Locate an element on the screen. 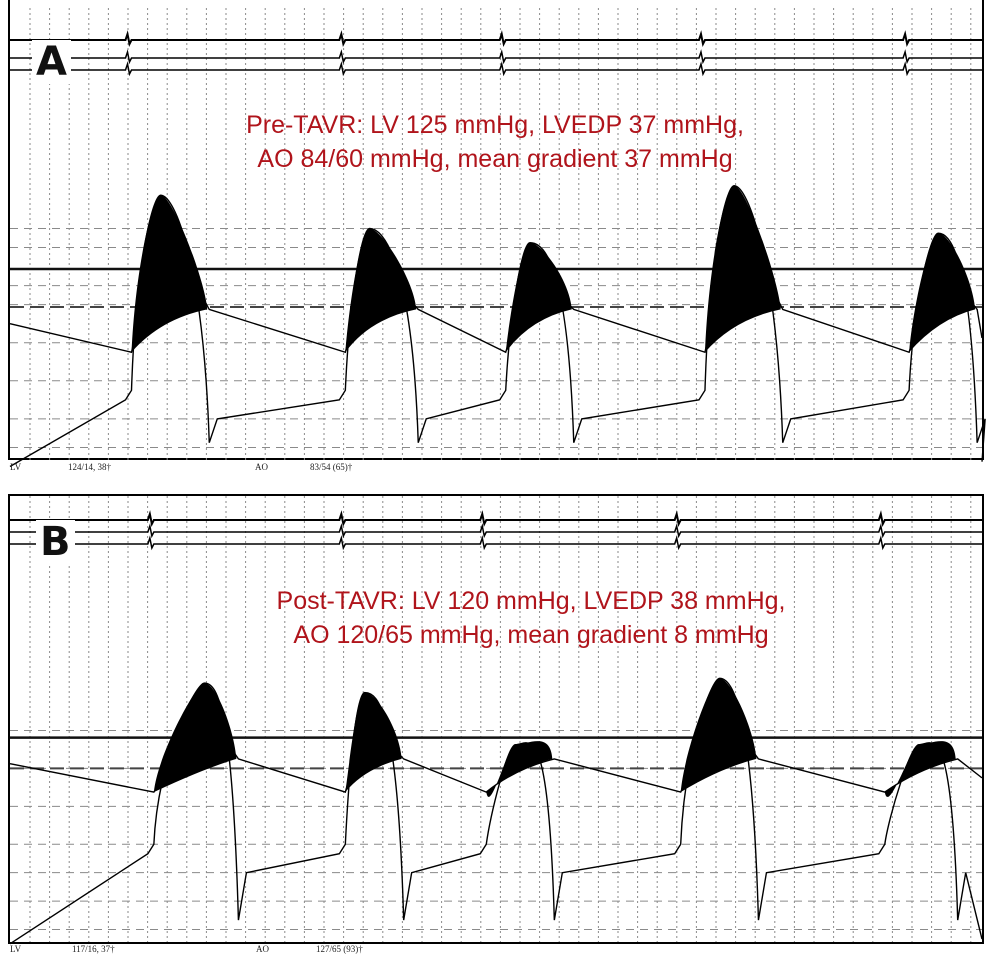  panel-a-footer-ao-value: 83/54 (65)† is located at coordinates (331, 467).